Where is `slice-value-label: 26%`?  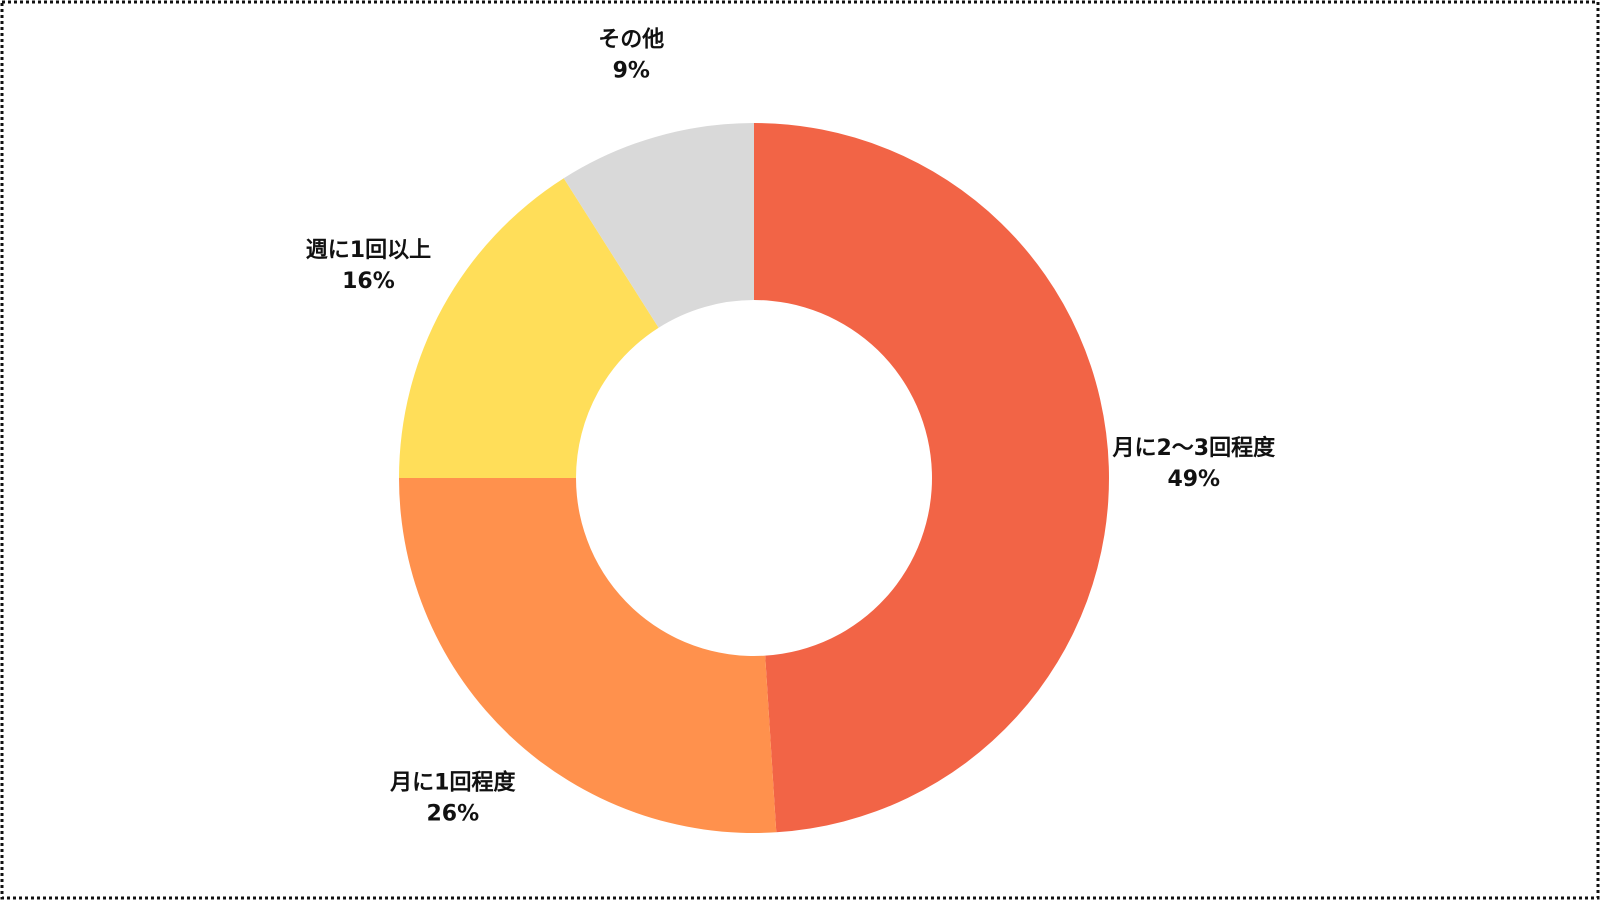 slice-value-label: 26% is located at coordinates (452, 814).